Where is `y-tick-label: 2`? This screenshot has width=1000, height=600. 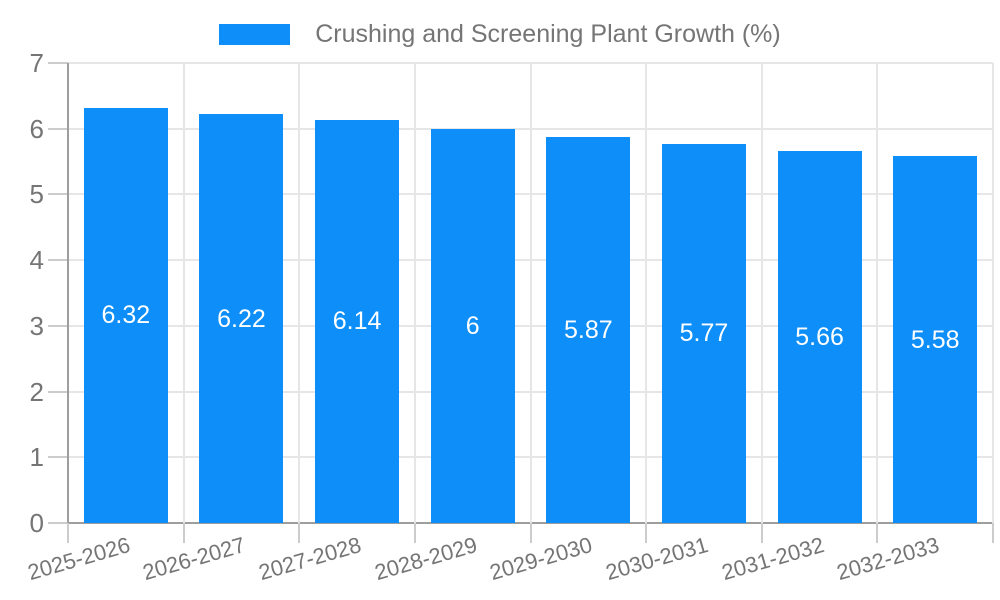 y-tick-label: 2 is located at coordinates (36, 391).